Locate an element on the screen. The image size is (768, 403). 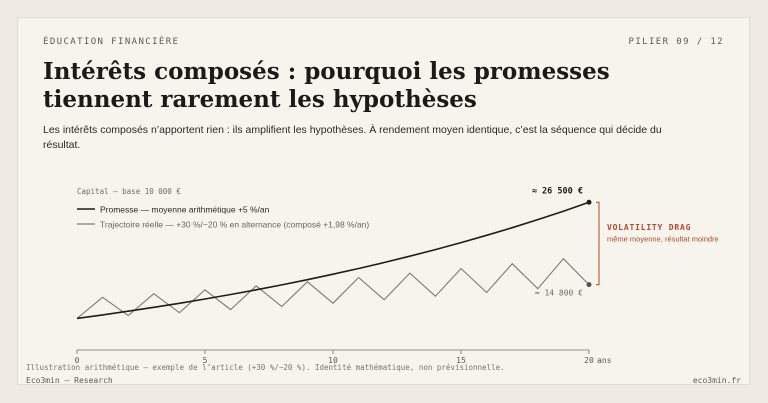
x-tick-label-15: 15 is located at coordinates (461, 360).